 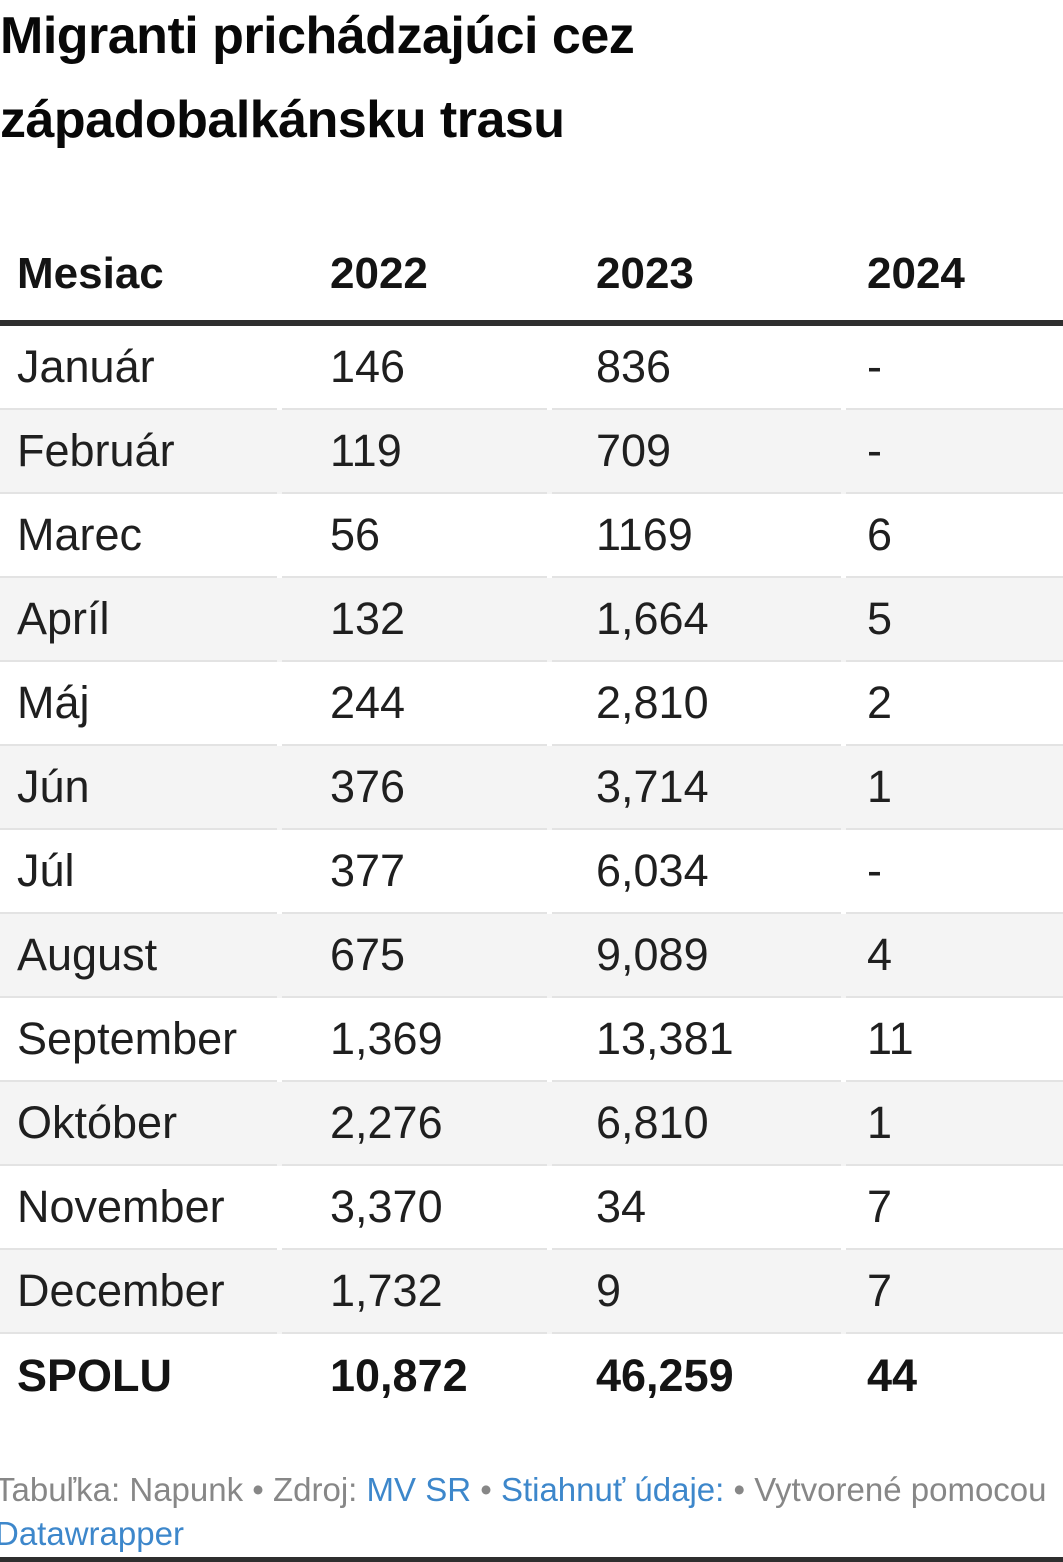 What do you see at coordinates (414, 536) in the screenshot?
I see `value-cell: 56` at bounding box center [414, 536].